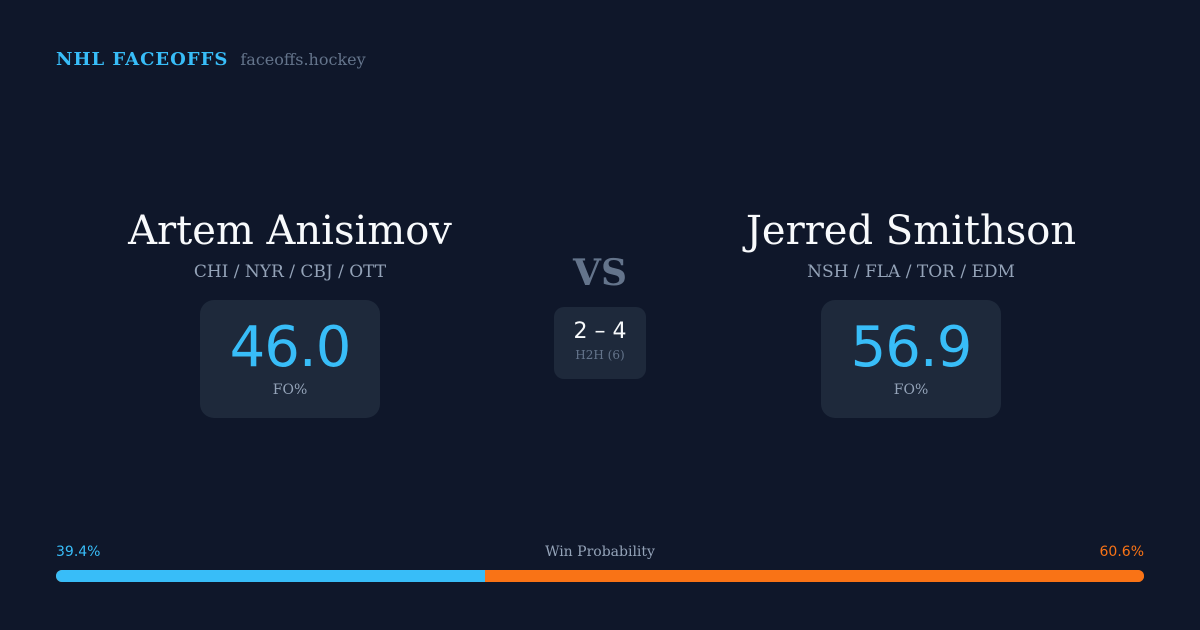 The image size is (1200, 630). I want to click on win-probability-left-fill, so click(270, 576).